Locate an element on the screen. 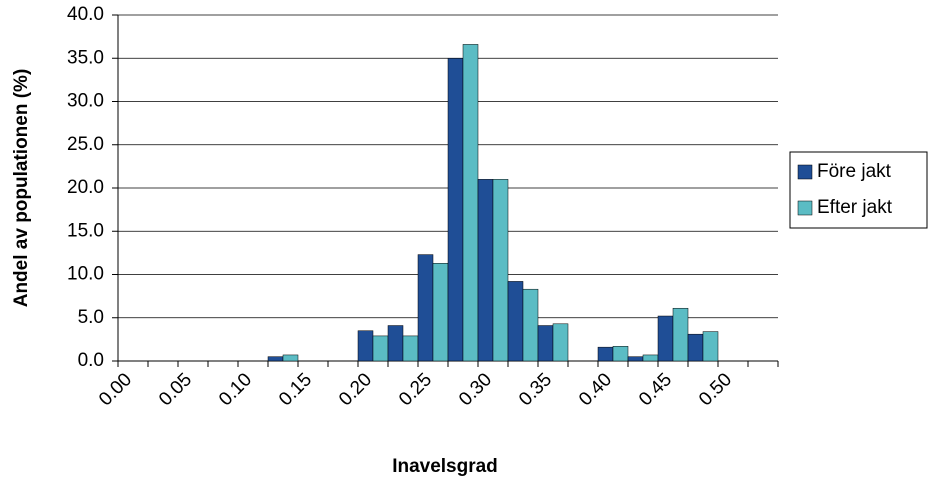  legend-label: Före jakt is located at coordinates (854, 171).